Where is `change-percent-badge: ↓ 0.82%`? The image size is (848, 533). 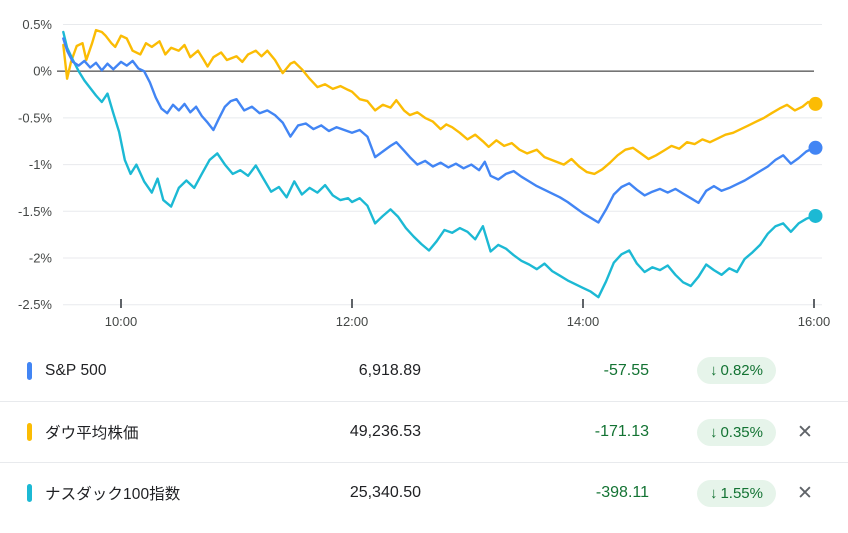 change-percent-badge: ↓ 0.82% is located at coordinates (736, 370).